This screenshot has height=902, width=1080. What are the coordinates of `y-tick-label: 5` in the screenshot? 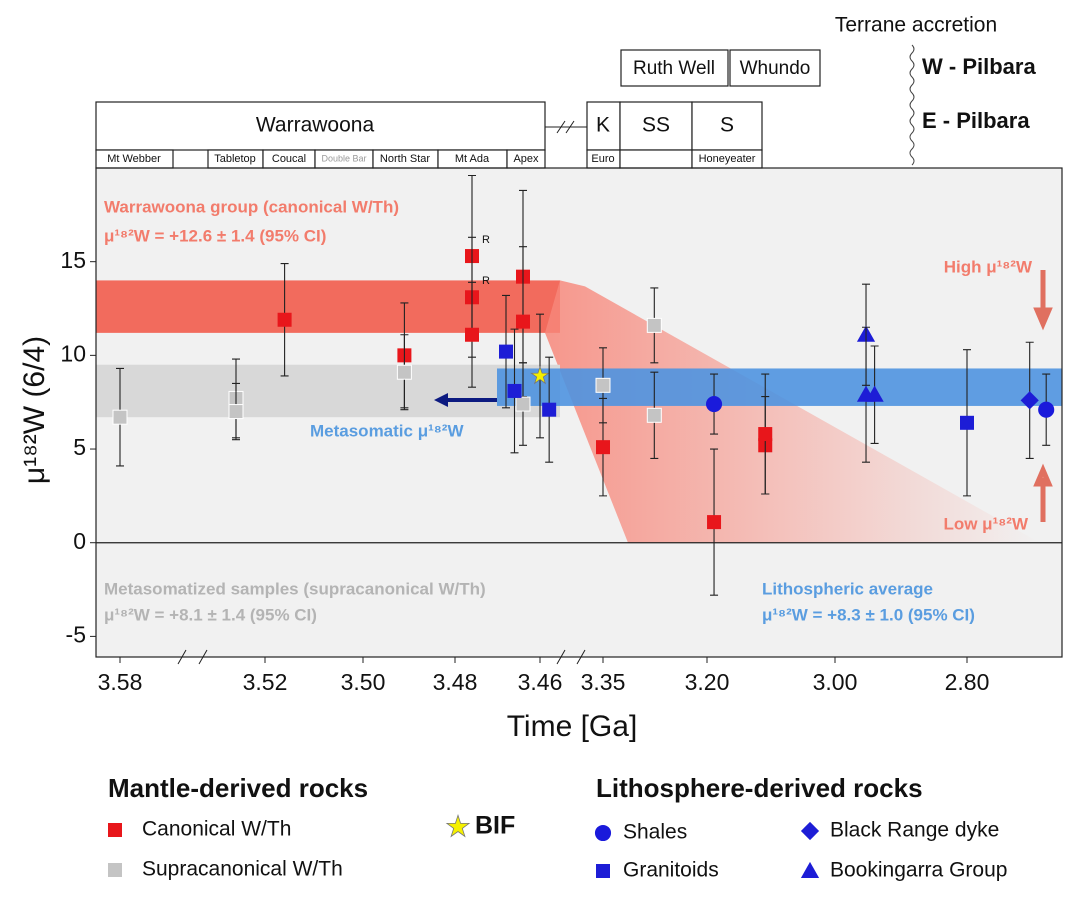 It's located at (79, 447).